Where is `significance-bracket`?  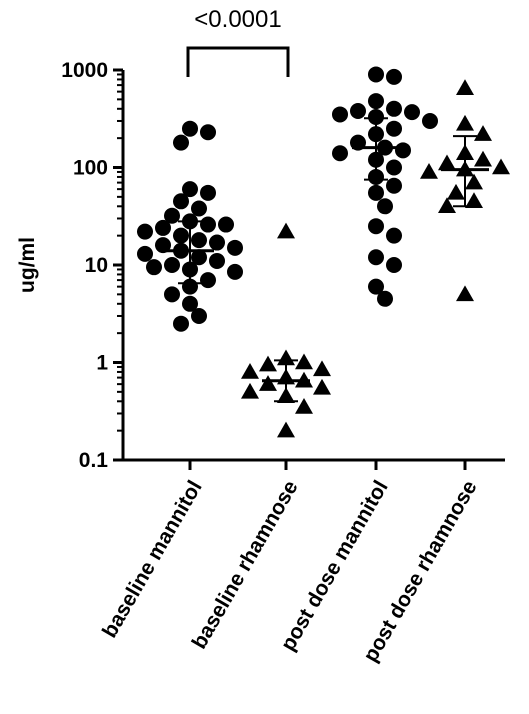 significance-bracket is located at coordinates (238, 61).